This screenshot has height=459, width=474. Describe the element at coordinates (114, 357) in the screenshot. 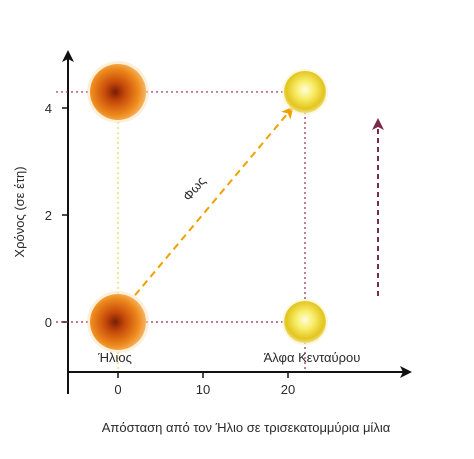

I see `sun-label: Ήλιος` at that location.